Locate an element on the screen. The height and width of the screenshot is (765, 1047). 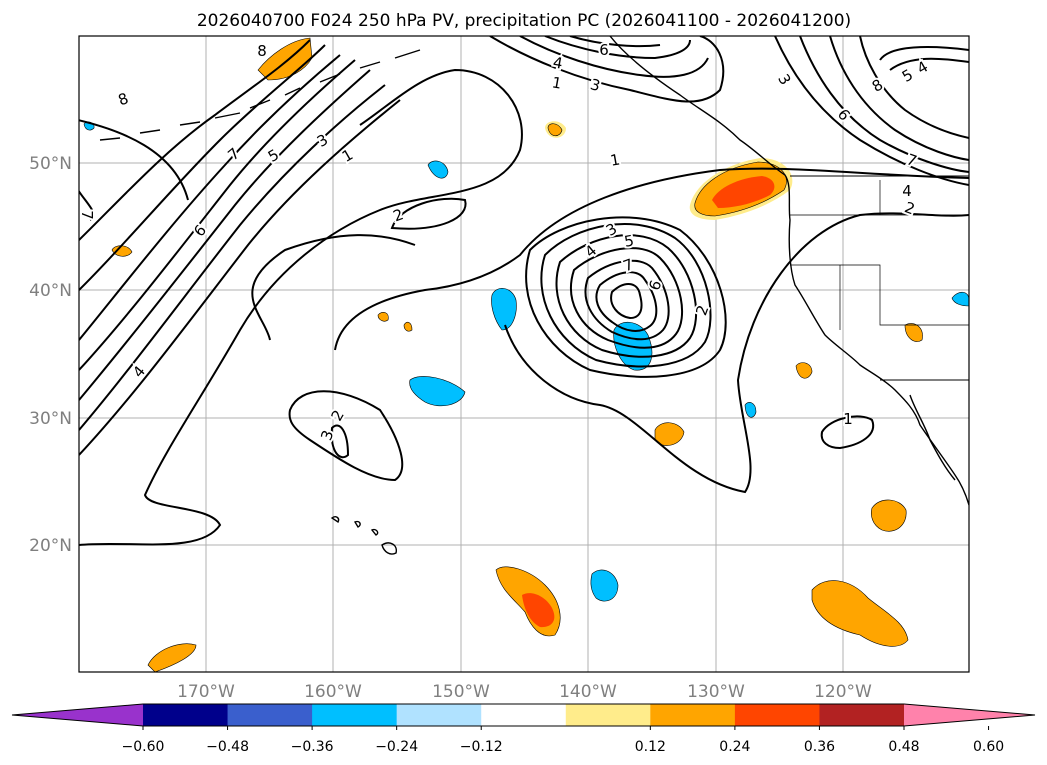
colorbar-tick-label: 0.60 is located at coordinates (988, 747).